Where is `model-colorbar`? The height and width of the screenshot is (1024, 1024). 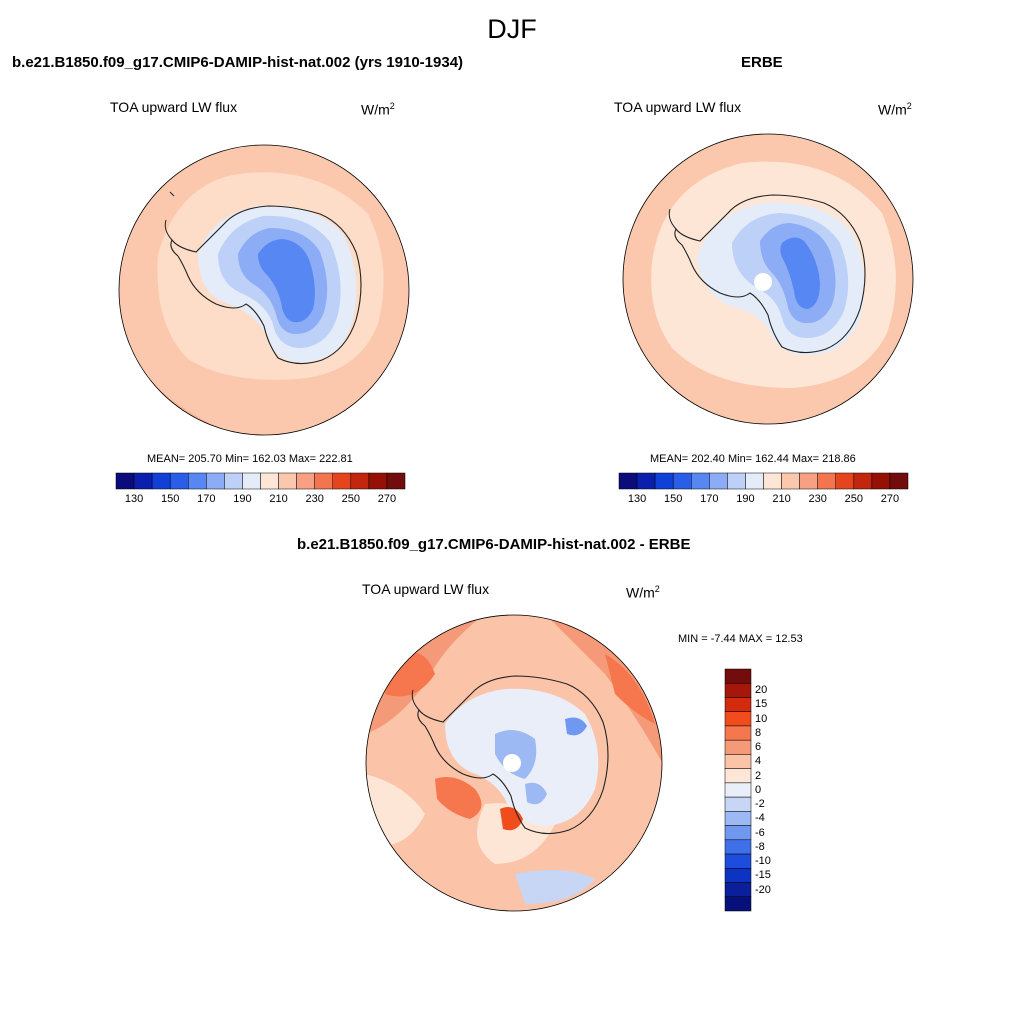
model-colorbar is located at coordinates (260, 481).